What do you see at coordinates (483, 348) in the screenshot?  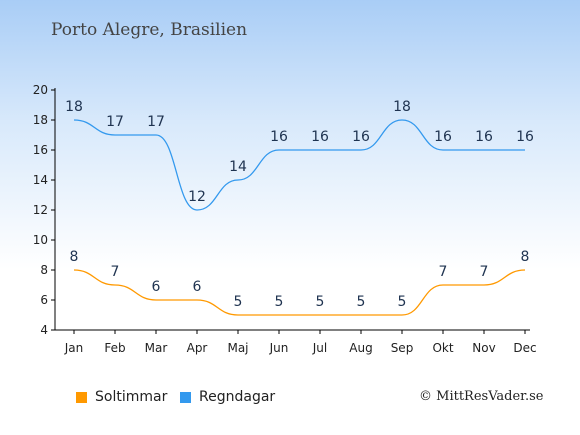 I see `x-tick-label: Nov` at bounding box center [483, 348].